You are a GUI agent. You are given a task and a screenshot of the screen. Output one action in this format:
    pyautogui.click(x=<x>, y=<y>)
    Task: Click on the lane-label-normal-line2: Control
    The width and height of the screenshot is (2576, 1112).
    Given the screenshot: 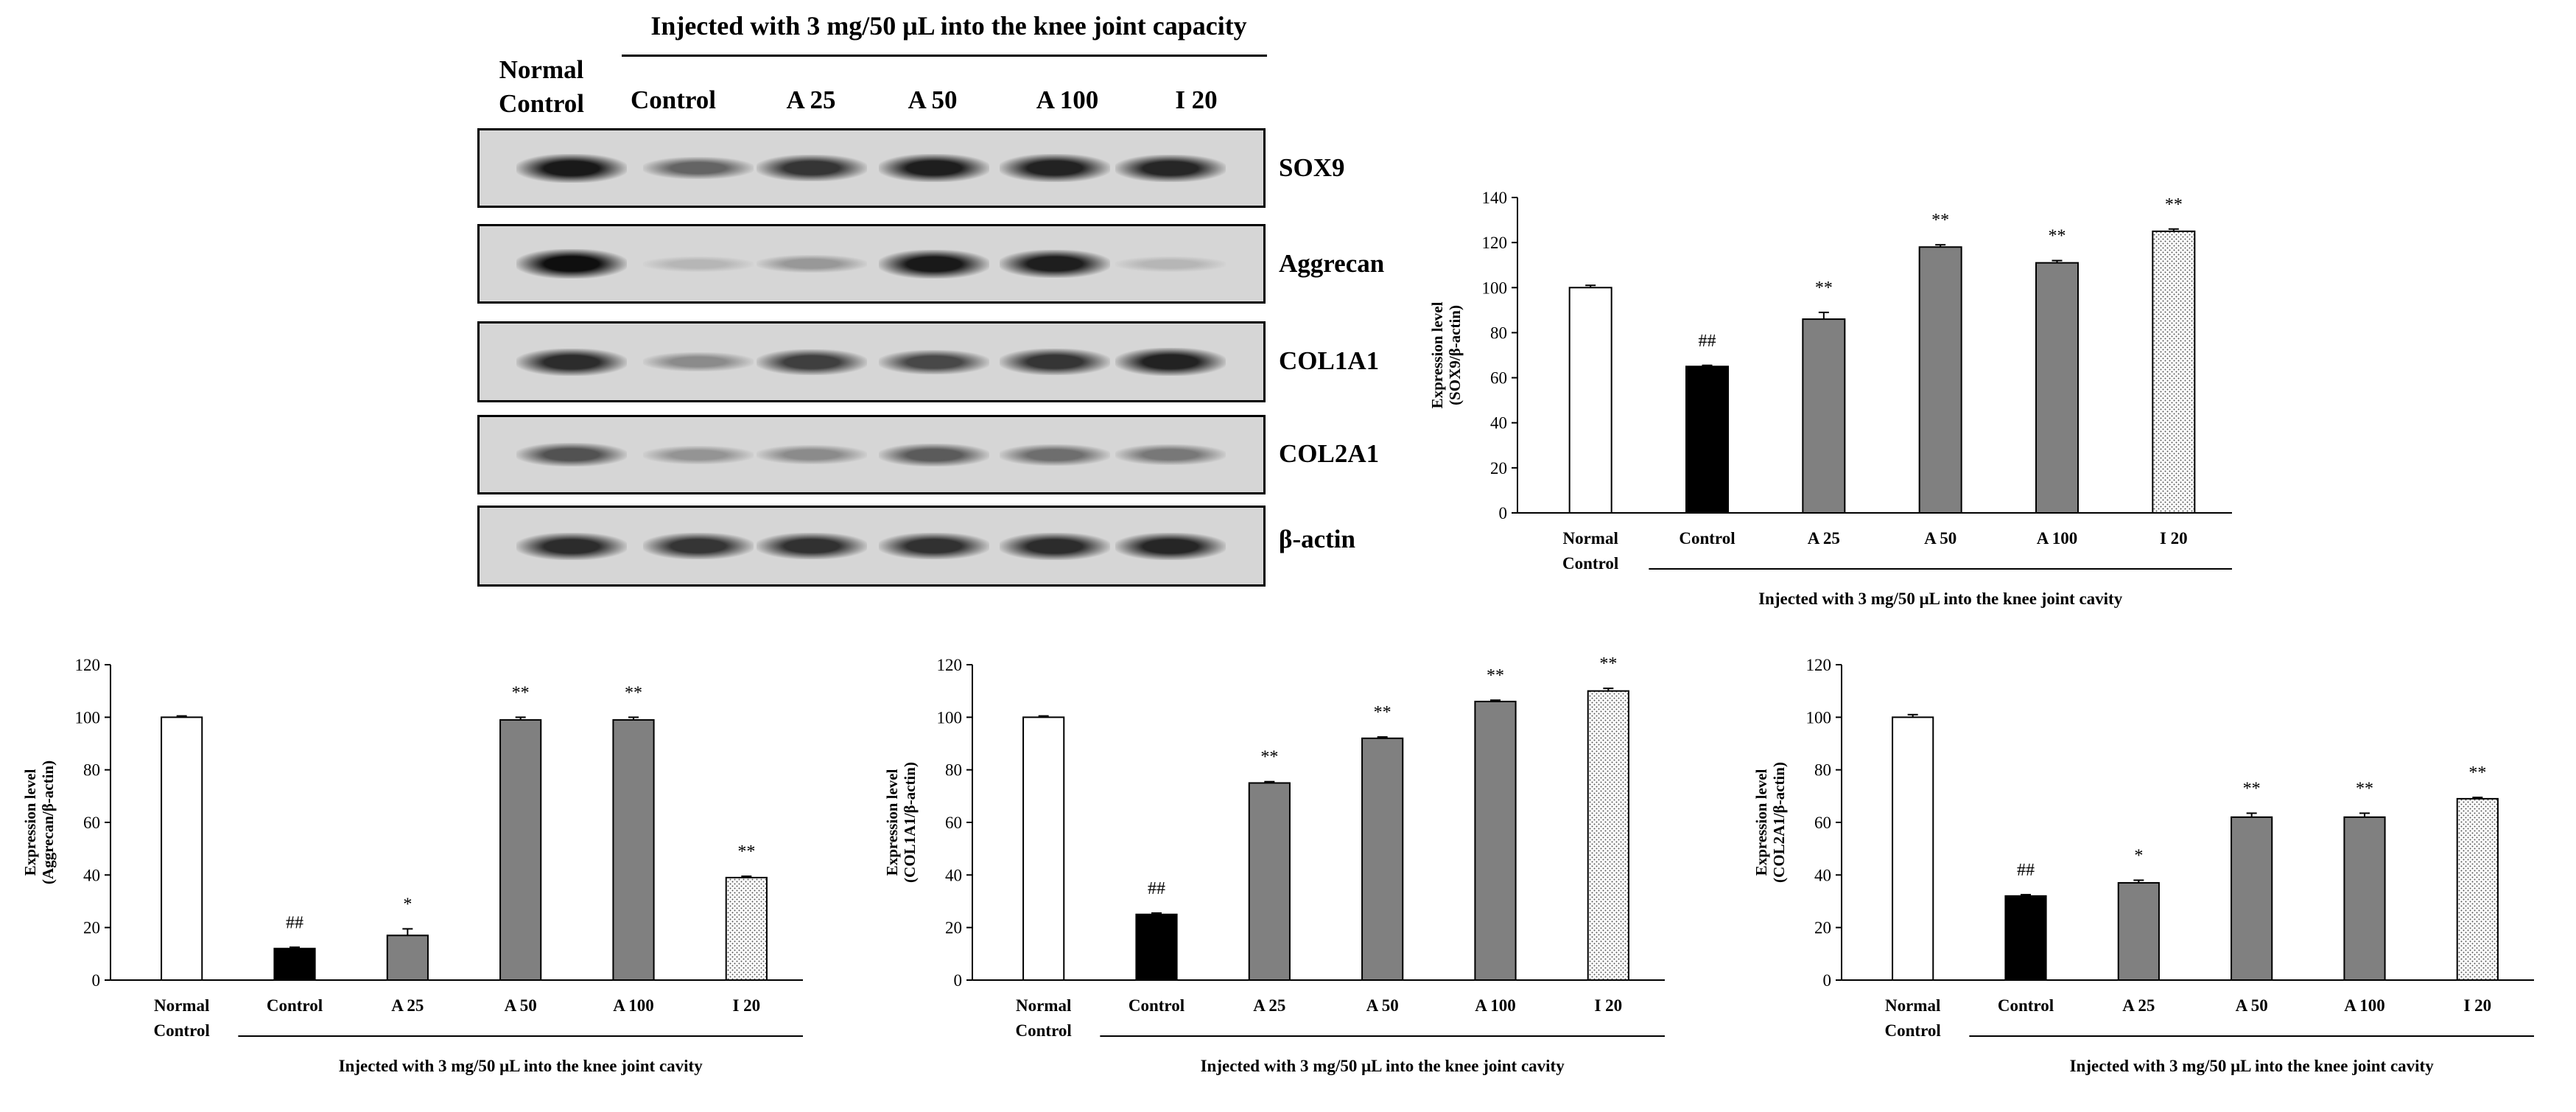 What is the action you would take?
    pyautogui.click(x=541, y=103)
    